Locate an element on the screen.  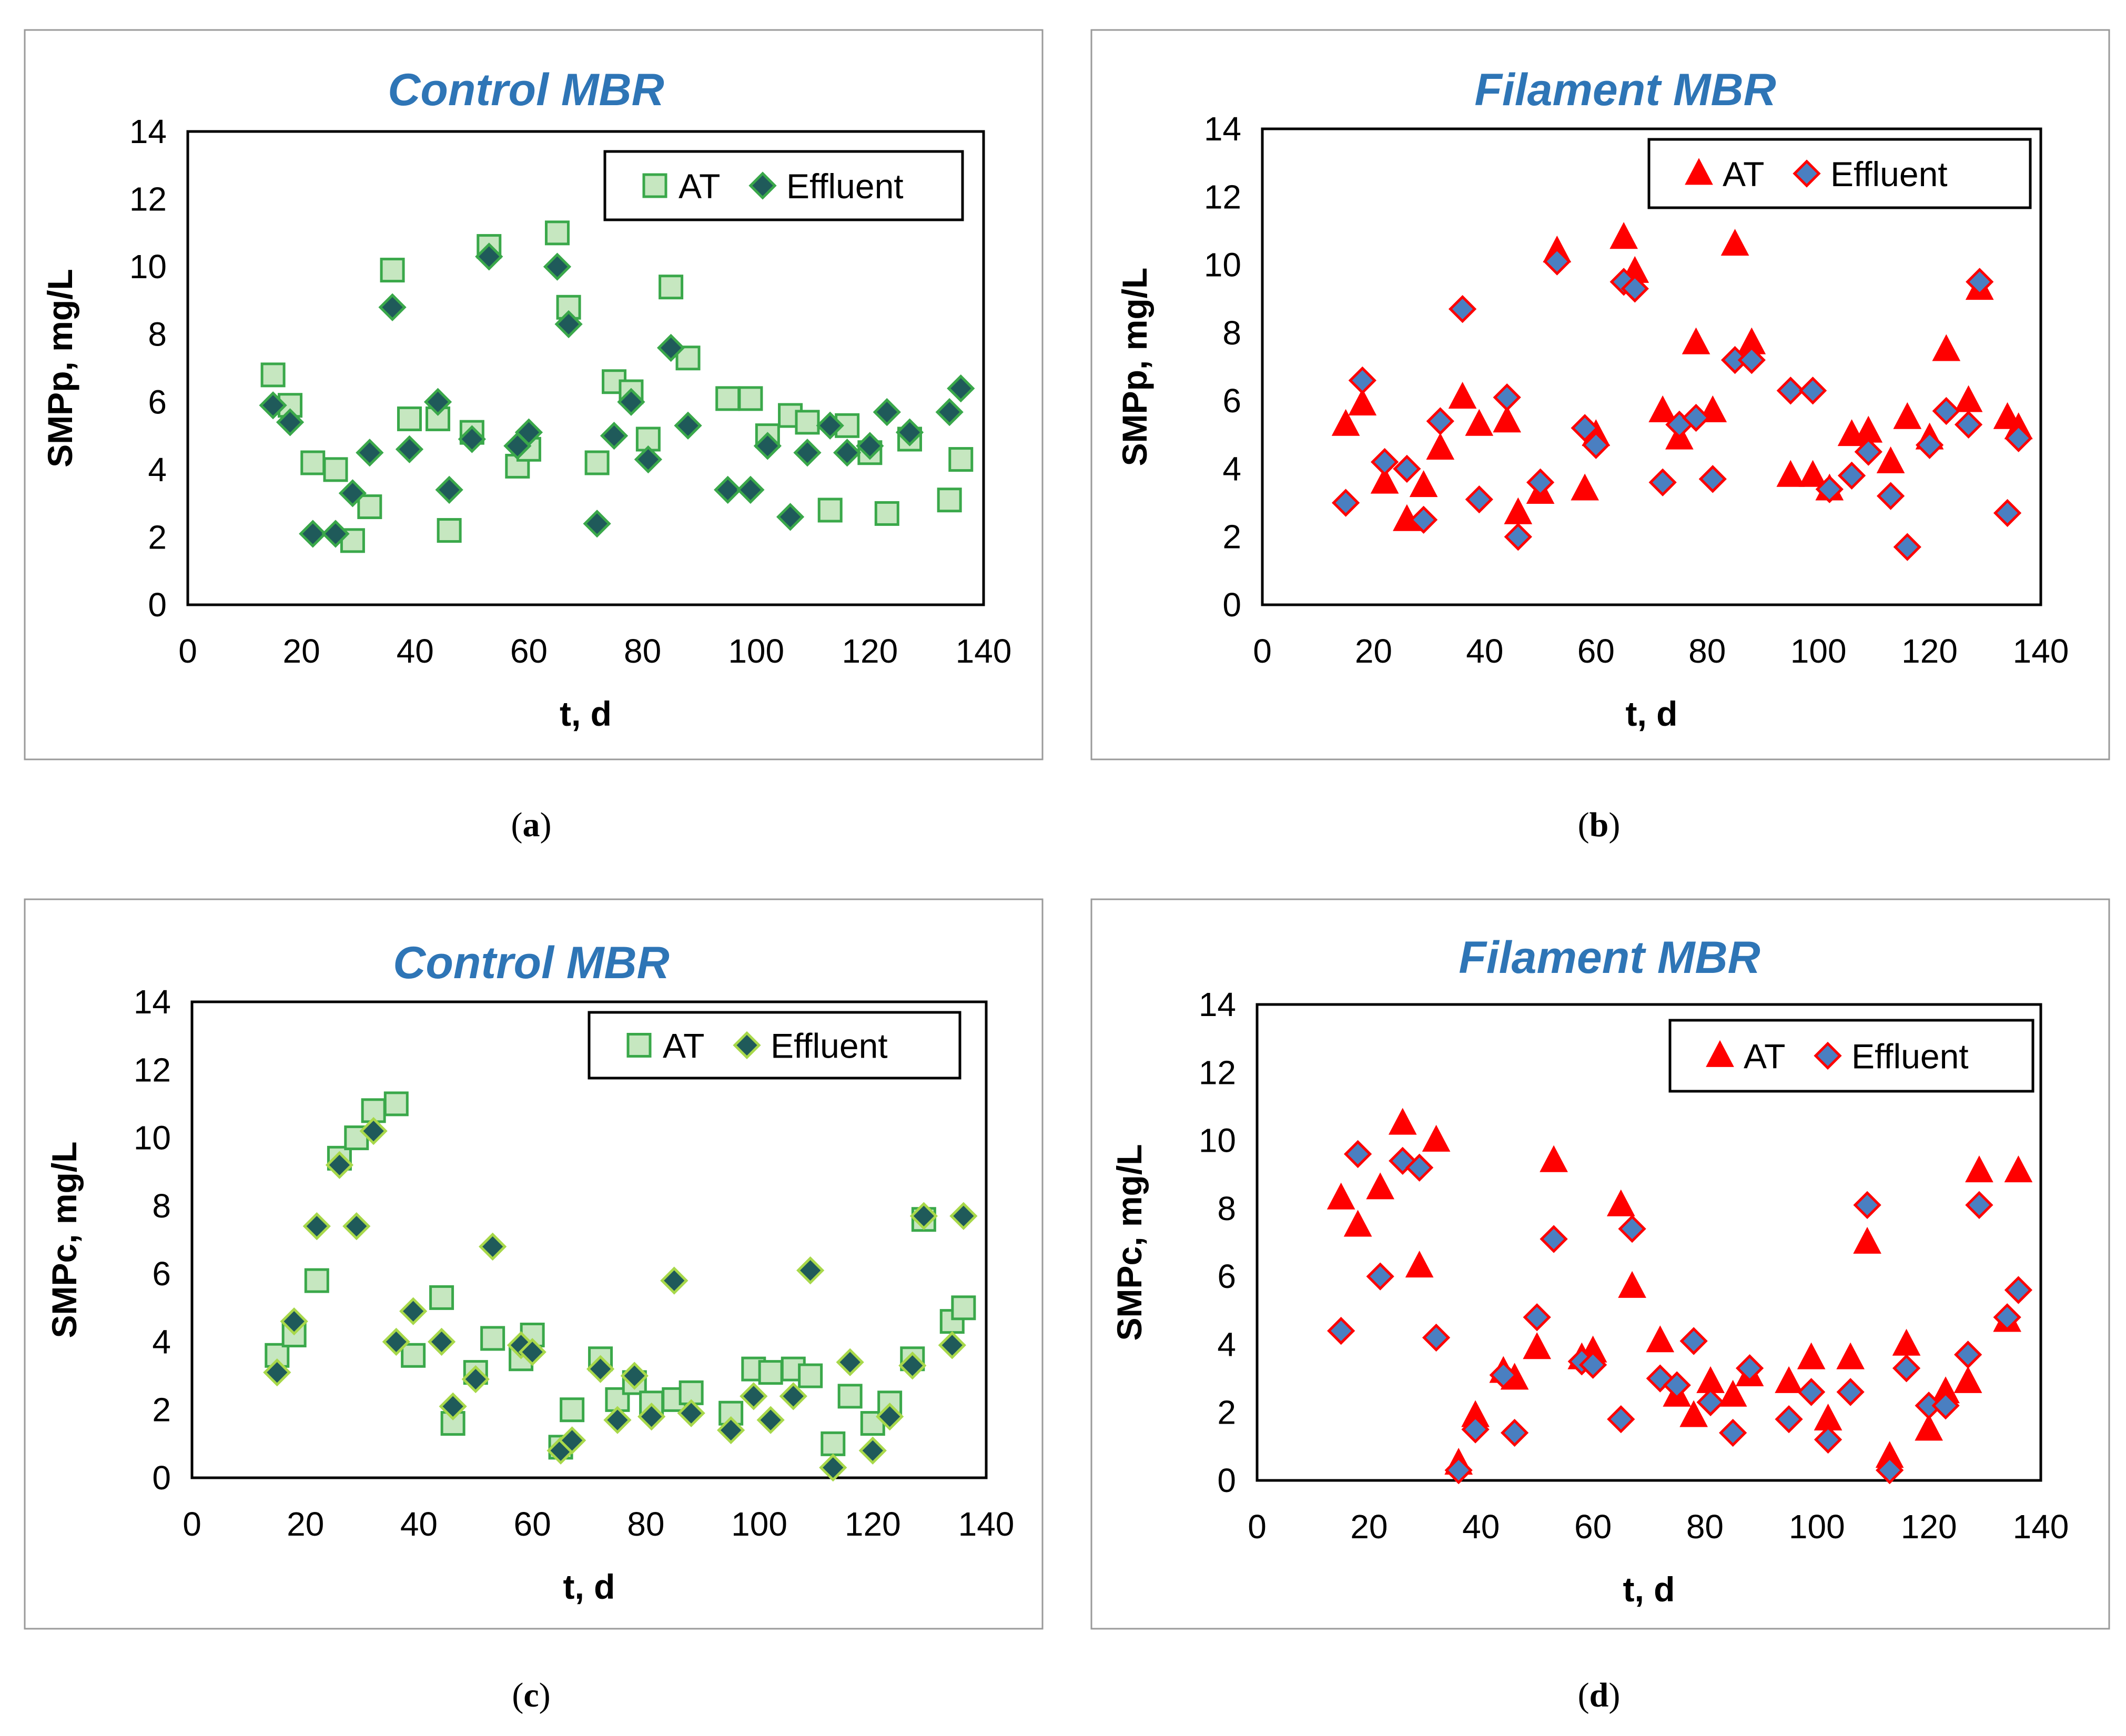
panel-caption: (d) is located at coordinates (1599, 1695).